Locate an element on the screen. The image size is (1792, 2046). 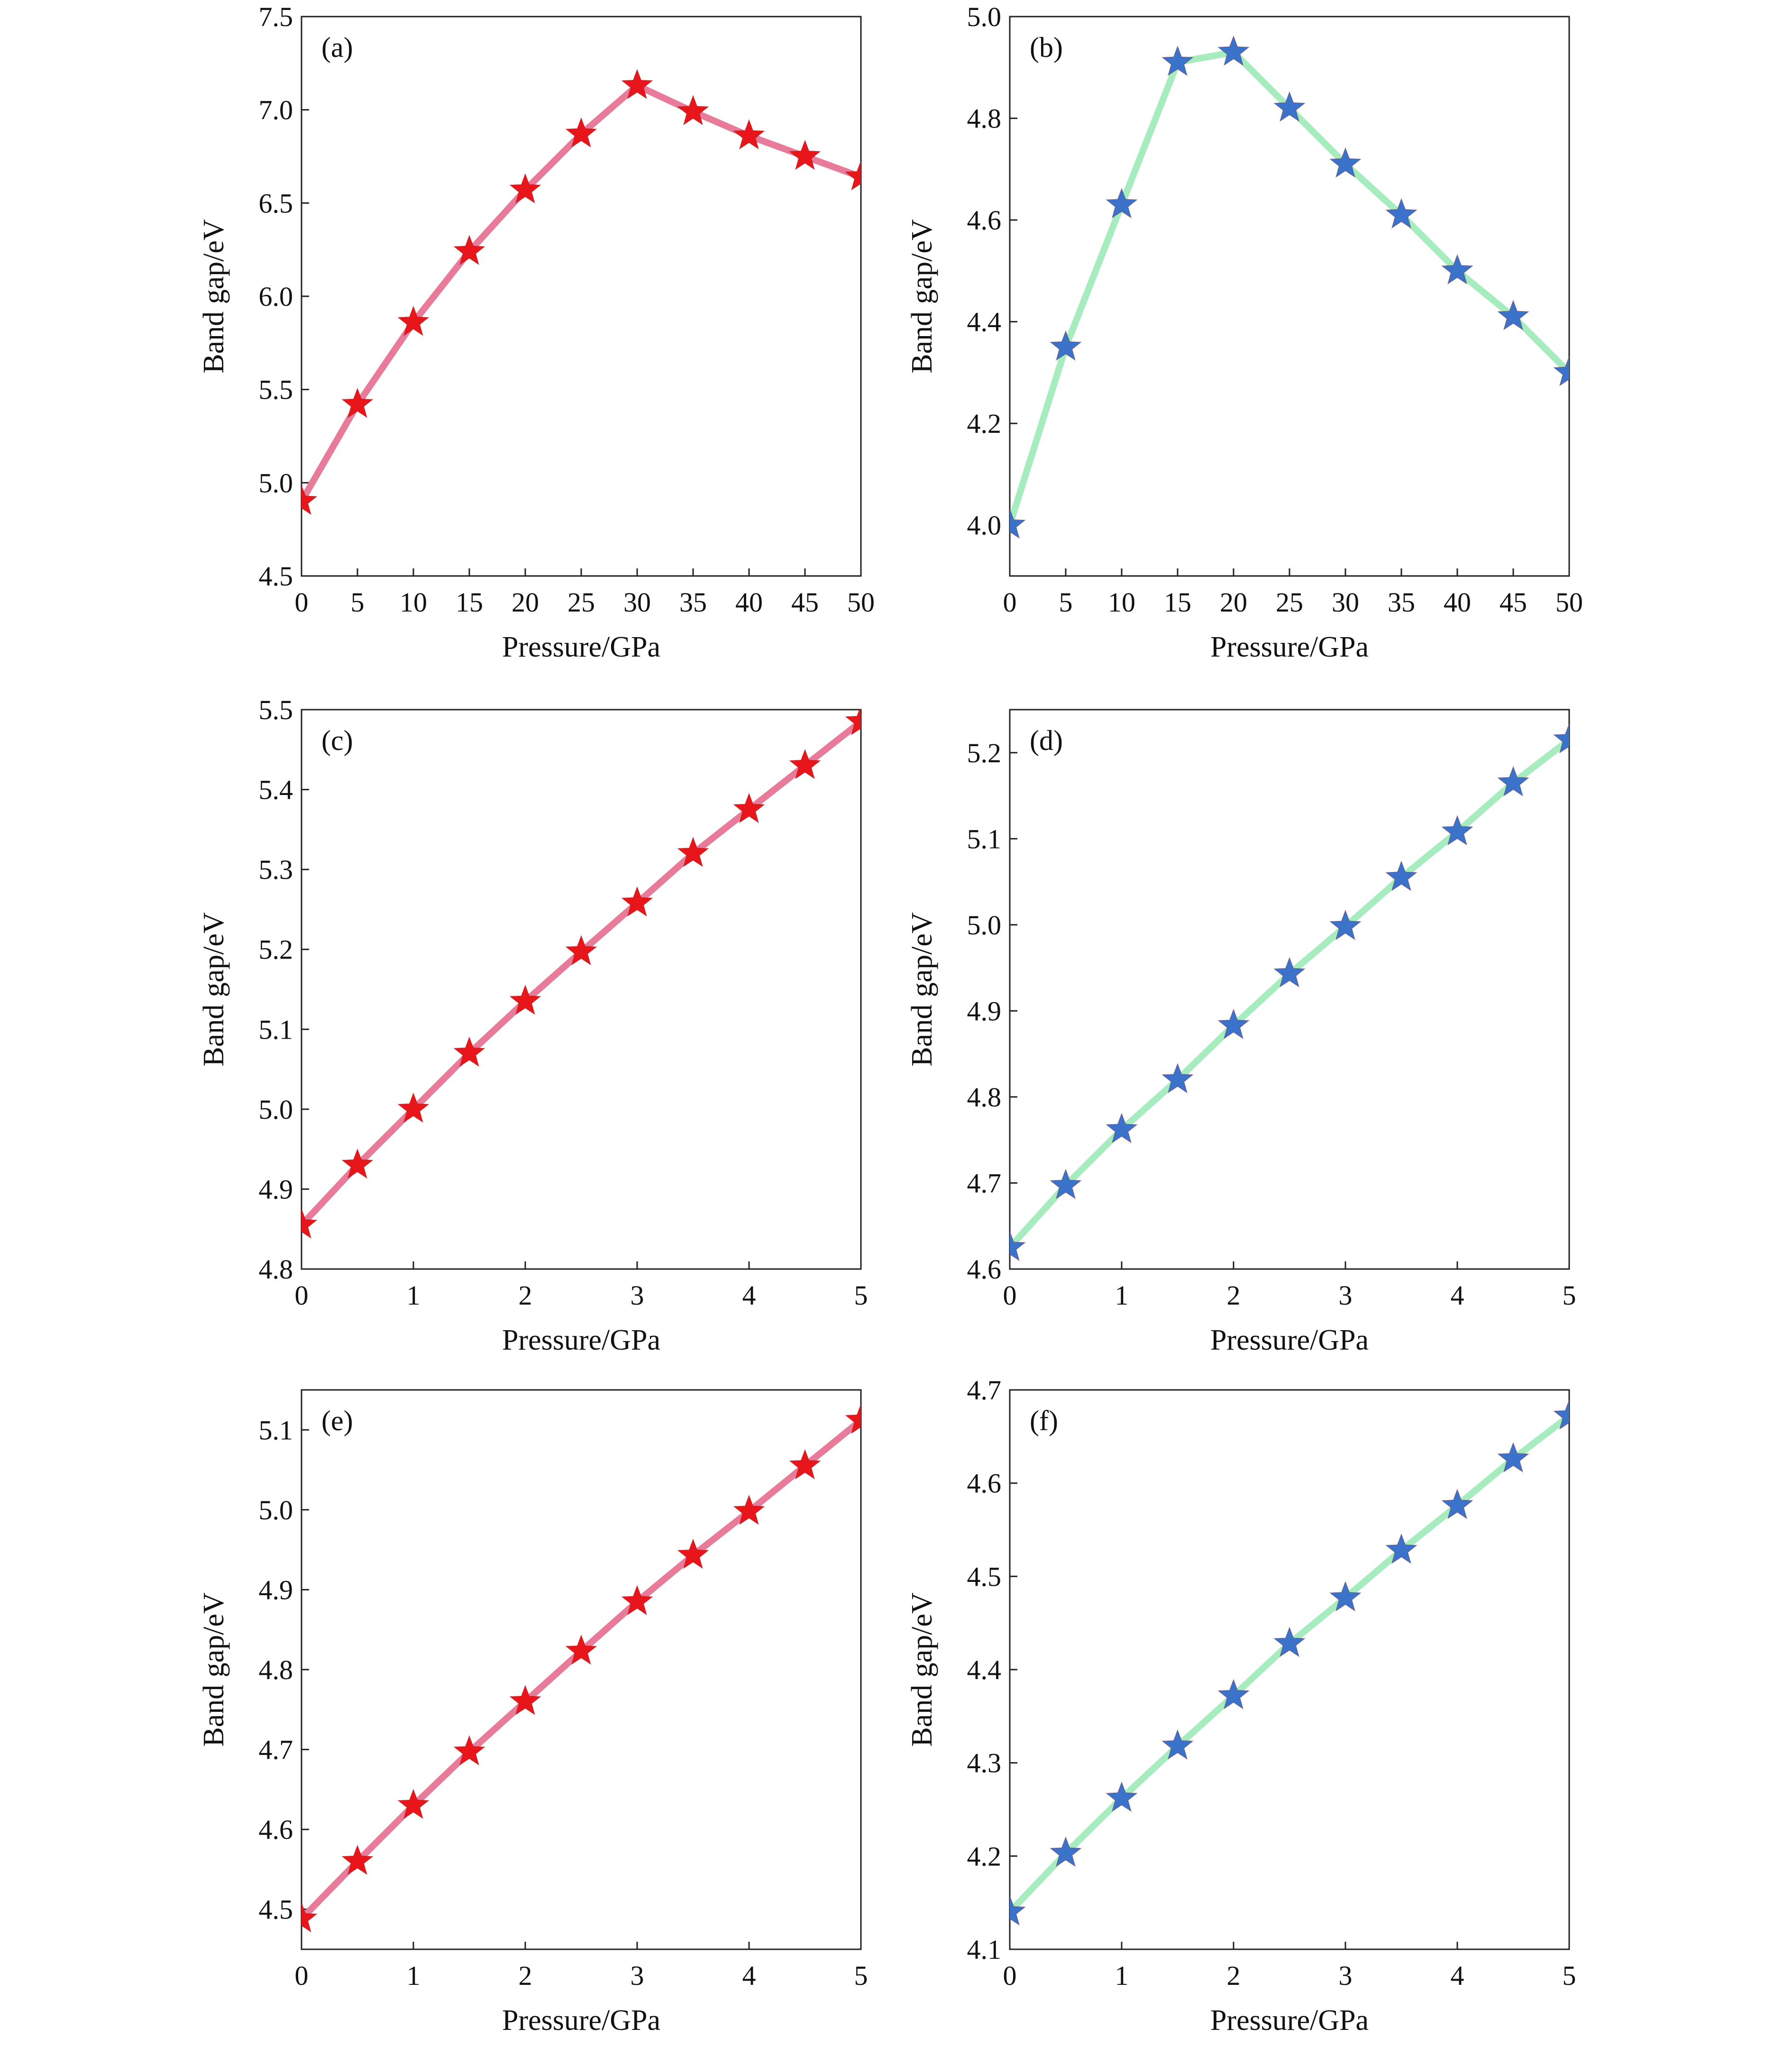
series-line is located at coordinates (1289, 1664).